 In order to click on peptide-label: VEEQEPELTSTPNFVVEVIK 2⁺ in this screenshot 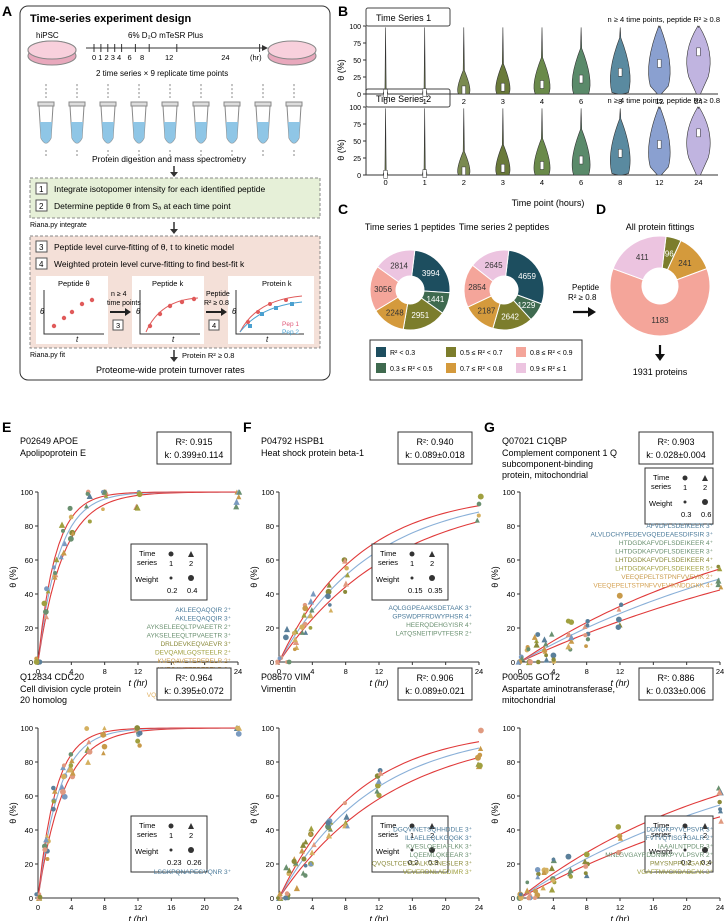, I will do `click(667, 577)`.